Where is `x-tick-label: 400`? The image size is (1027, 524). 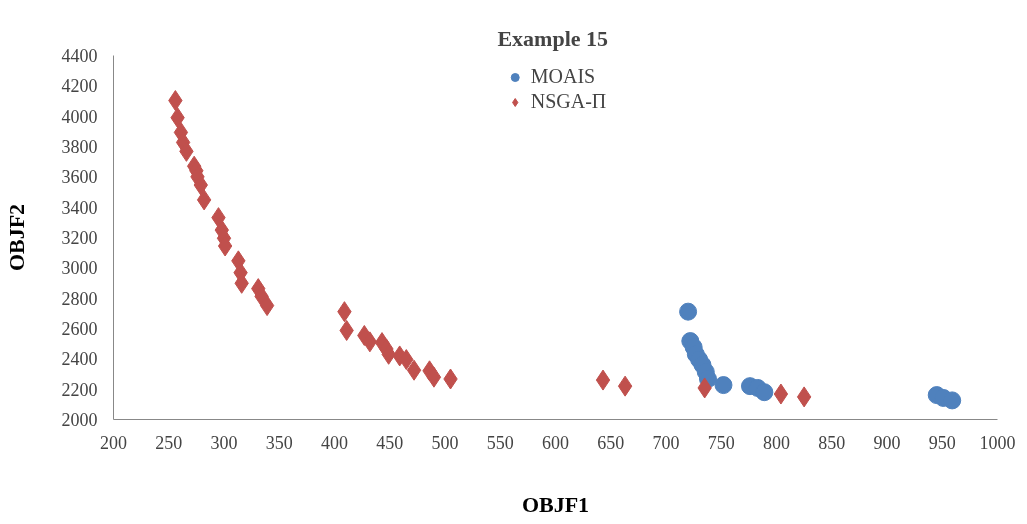
x-tick-label: 400 is located at coordinates (334, 442).